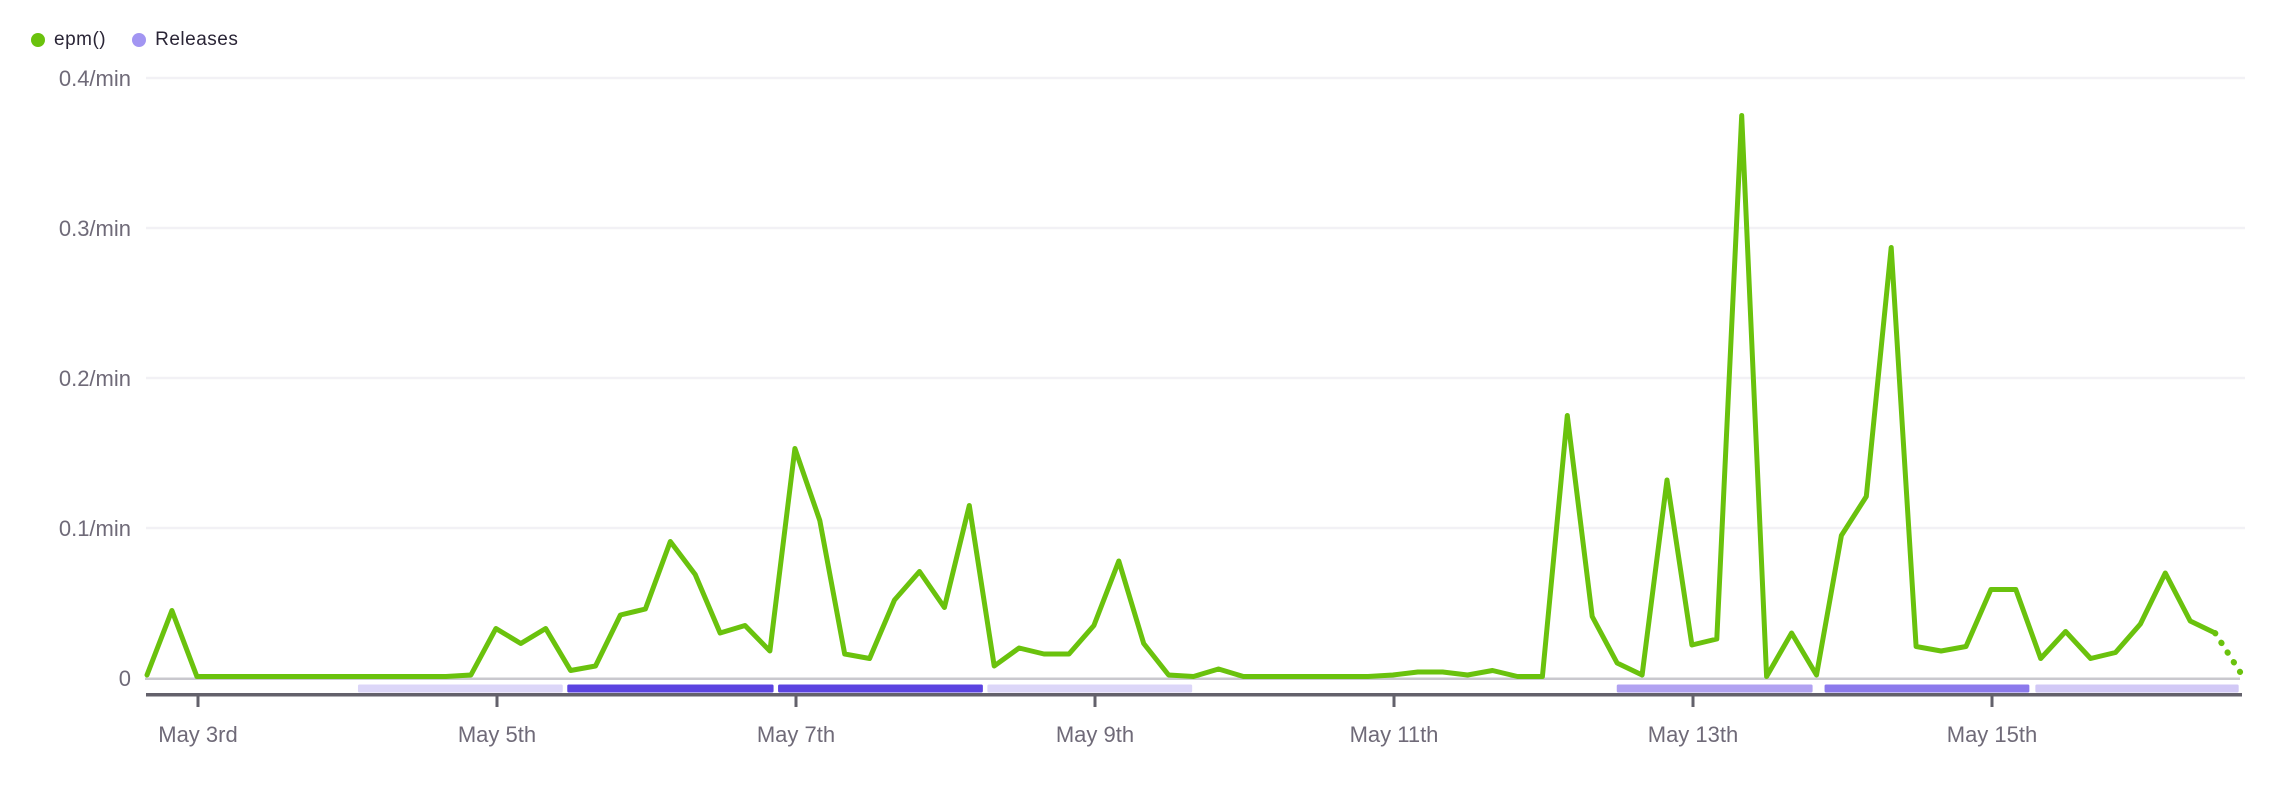 This screenshot has height=788, width=2280. Describe the element at coordinates (139, 40) in the screenshot. I see `releases-series-dot-icon` at that location.